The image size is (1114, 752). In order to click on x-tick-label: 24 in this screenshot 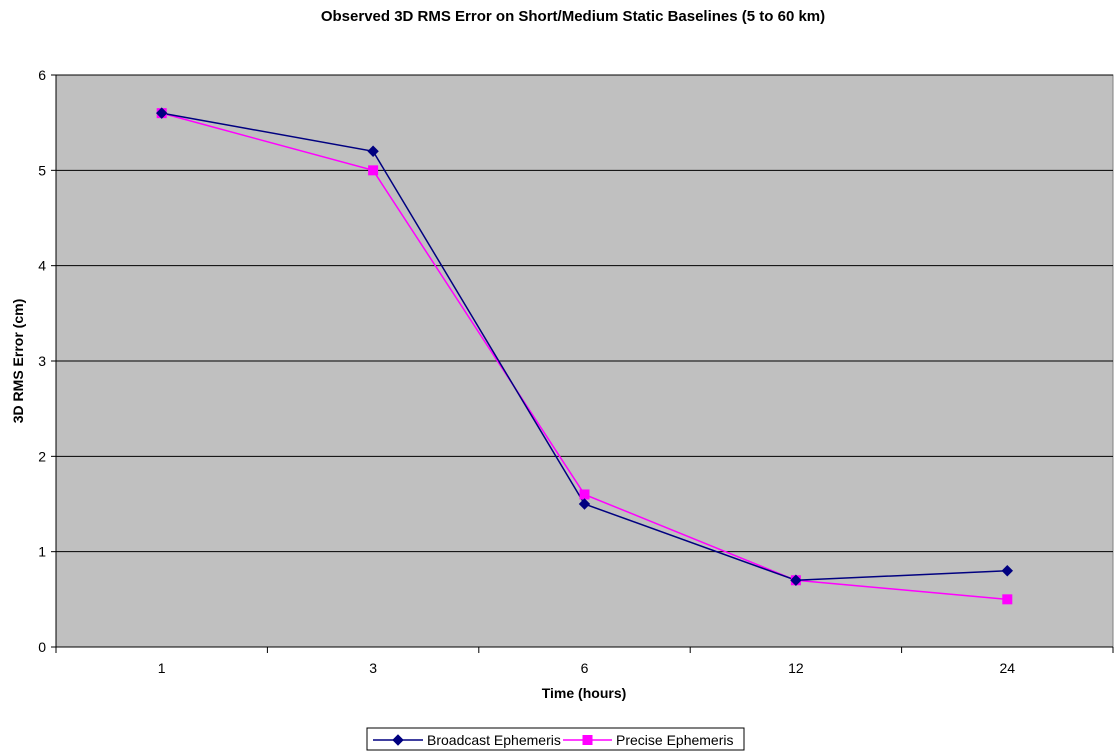, I will do `click(1008, 668)`.